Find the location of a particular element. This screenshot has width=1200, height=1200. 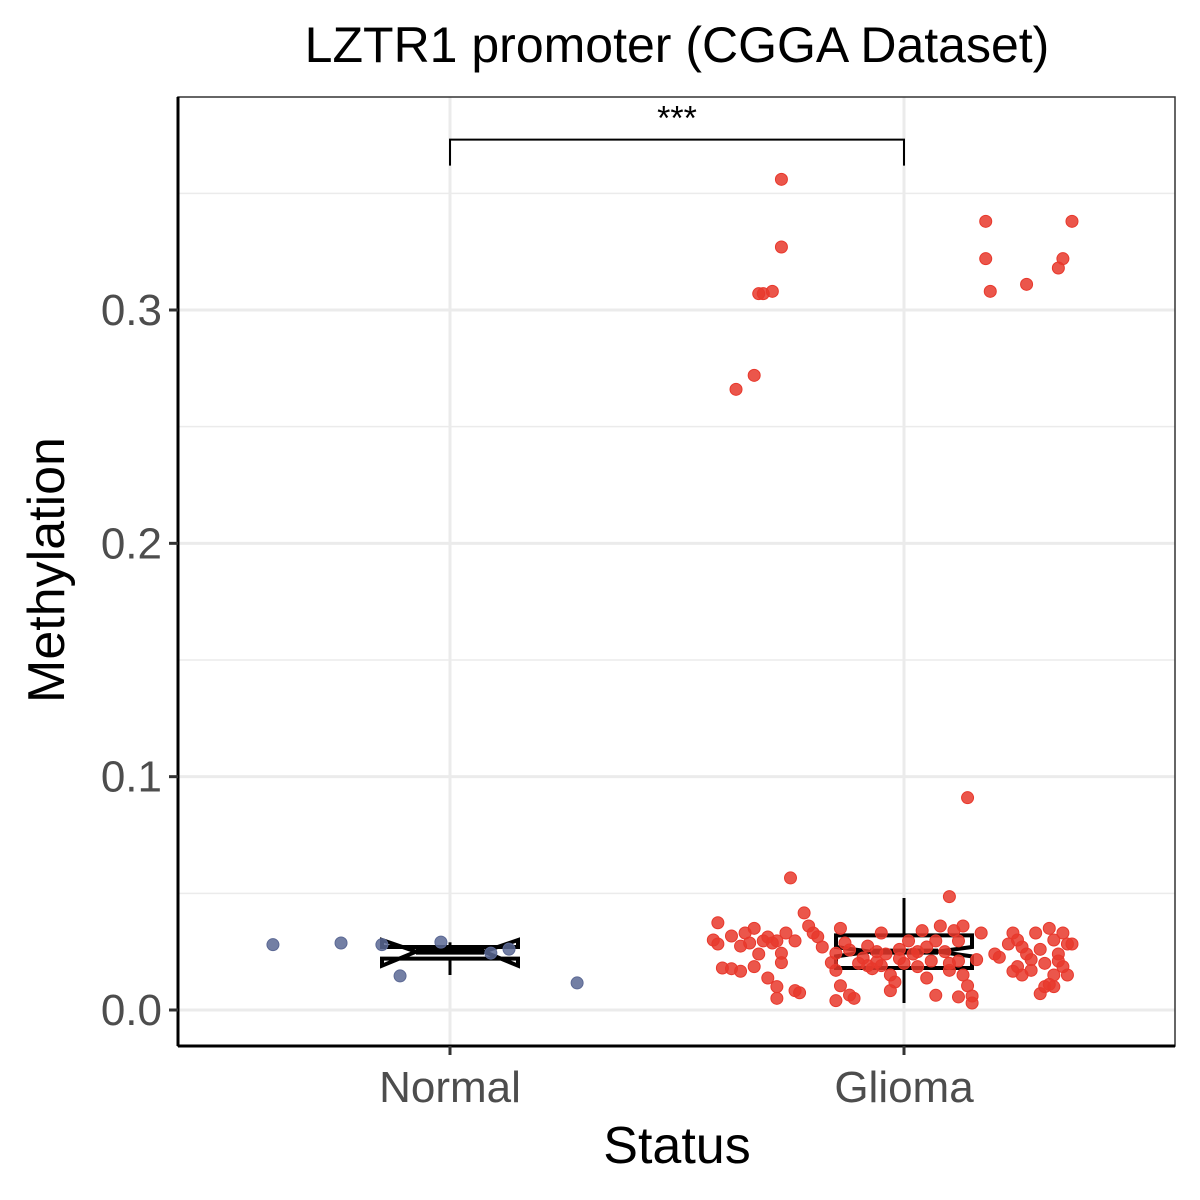

y-axis-title: Methylation is located at coordinates (47, 570).